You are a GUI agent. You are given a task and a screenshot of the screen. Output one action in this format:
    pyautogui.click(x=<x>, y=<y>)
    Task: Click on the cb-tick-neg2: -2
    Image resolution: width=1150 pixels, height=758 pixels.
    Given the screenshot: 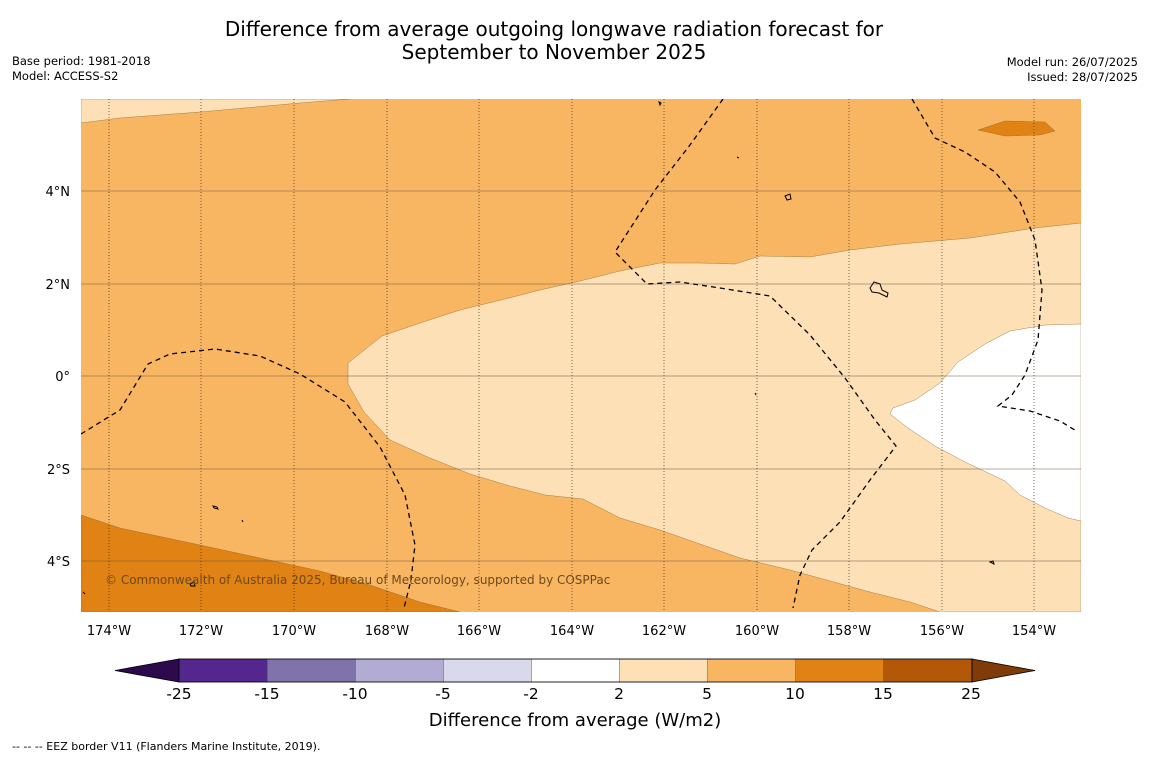 What is the action you would take?
    pyautogui.click(x=530, y=694)
    